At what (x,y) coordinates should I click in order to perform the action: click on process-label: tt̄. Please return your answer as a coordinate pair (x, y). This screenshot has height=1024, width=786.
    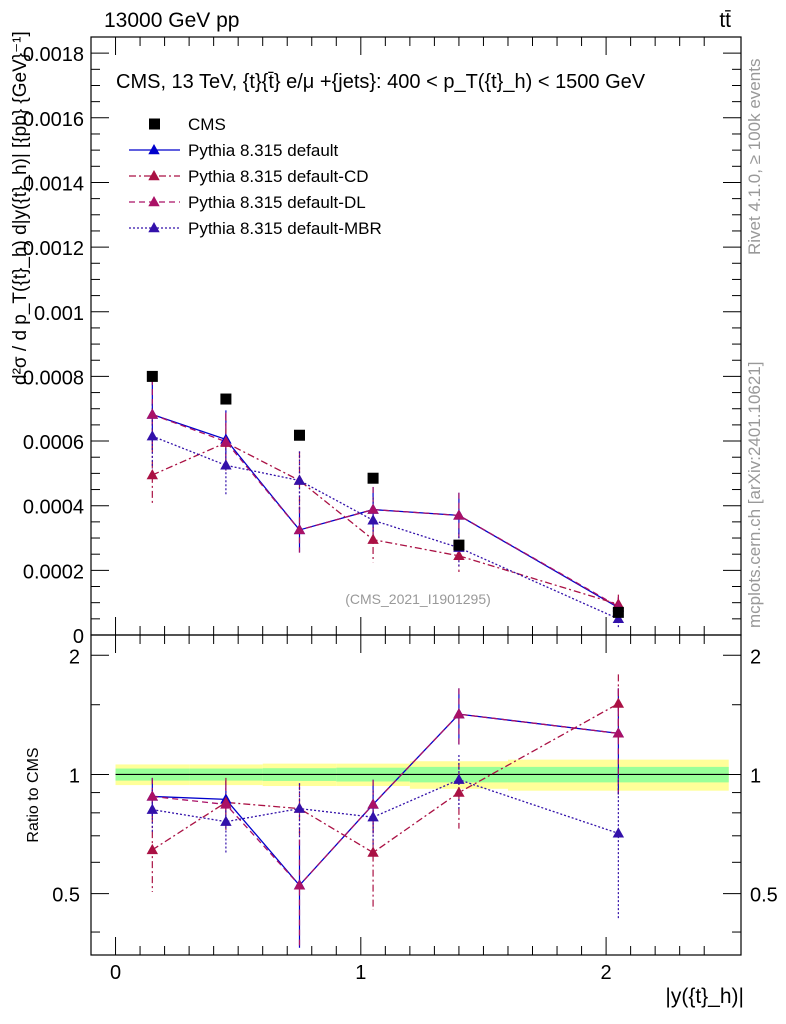
    Looking at the image, I should click on (725, 20).